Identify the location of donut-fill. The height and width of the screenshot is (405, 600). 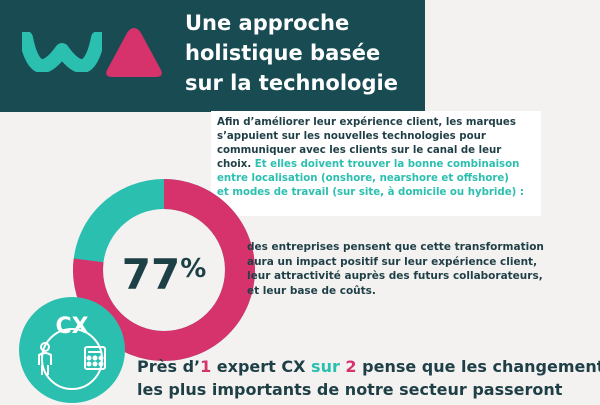
(164, 270).